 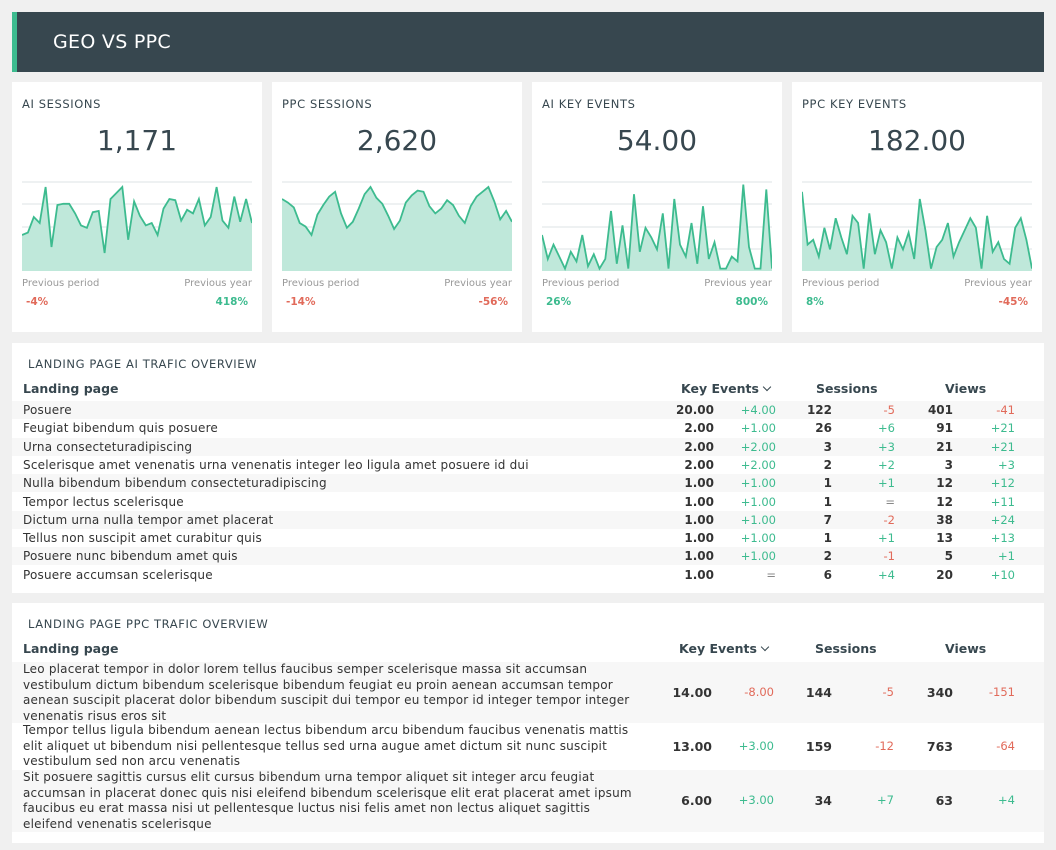 What do you see at coordinates (1006, 464) in the screenshot?
I see `views-change: +3` at bounding box center [1006, 464].